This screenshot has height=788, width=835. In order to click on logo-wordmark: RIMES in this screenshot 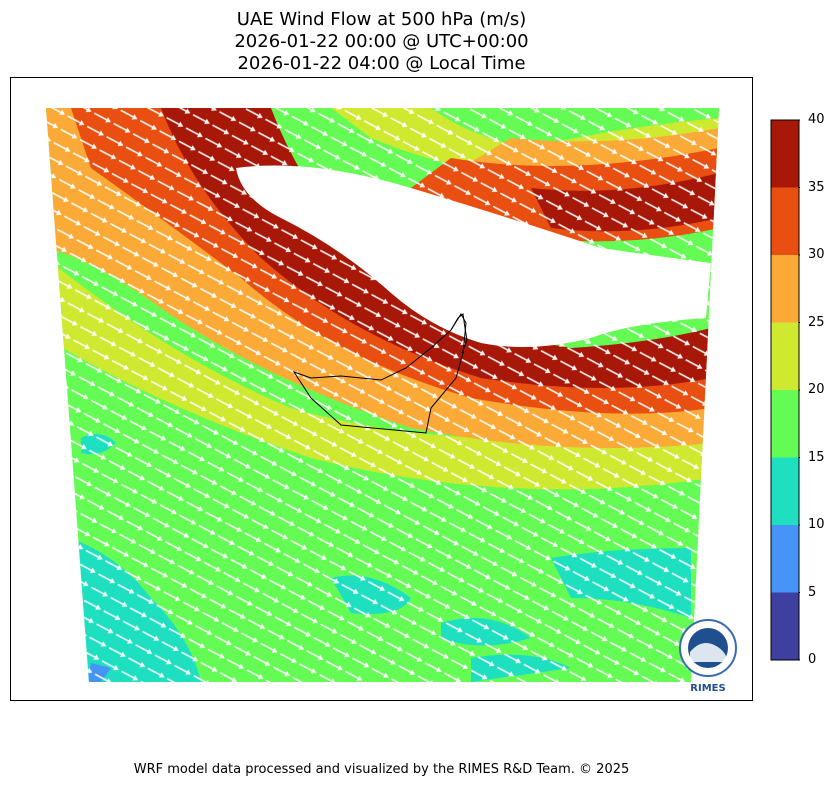, I will do `click(707, 688)`.